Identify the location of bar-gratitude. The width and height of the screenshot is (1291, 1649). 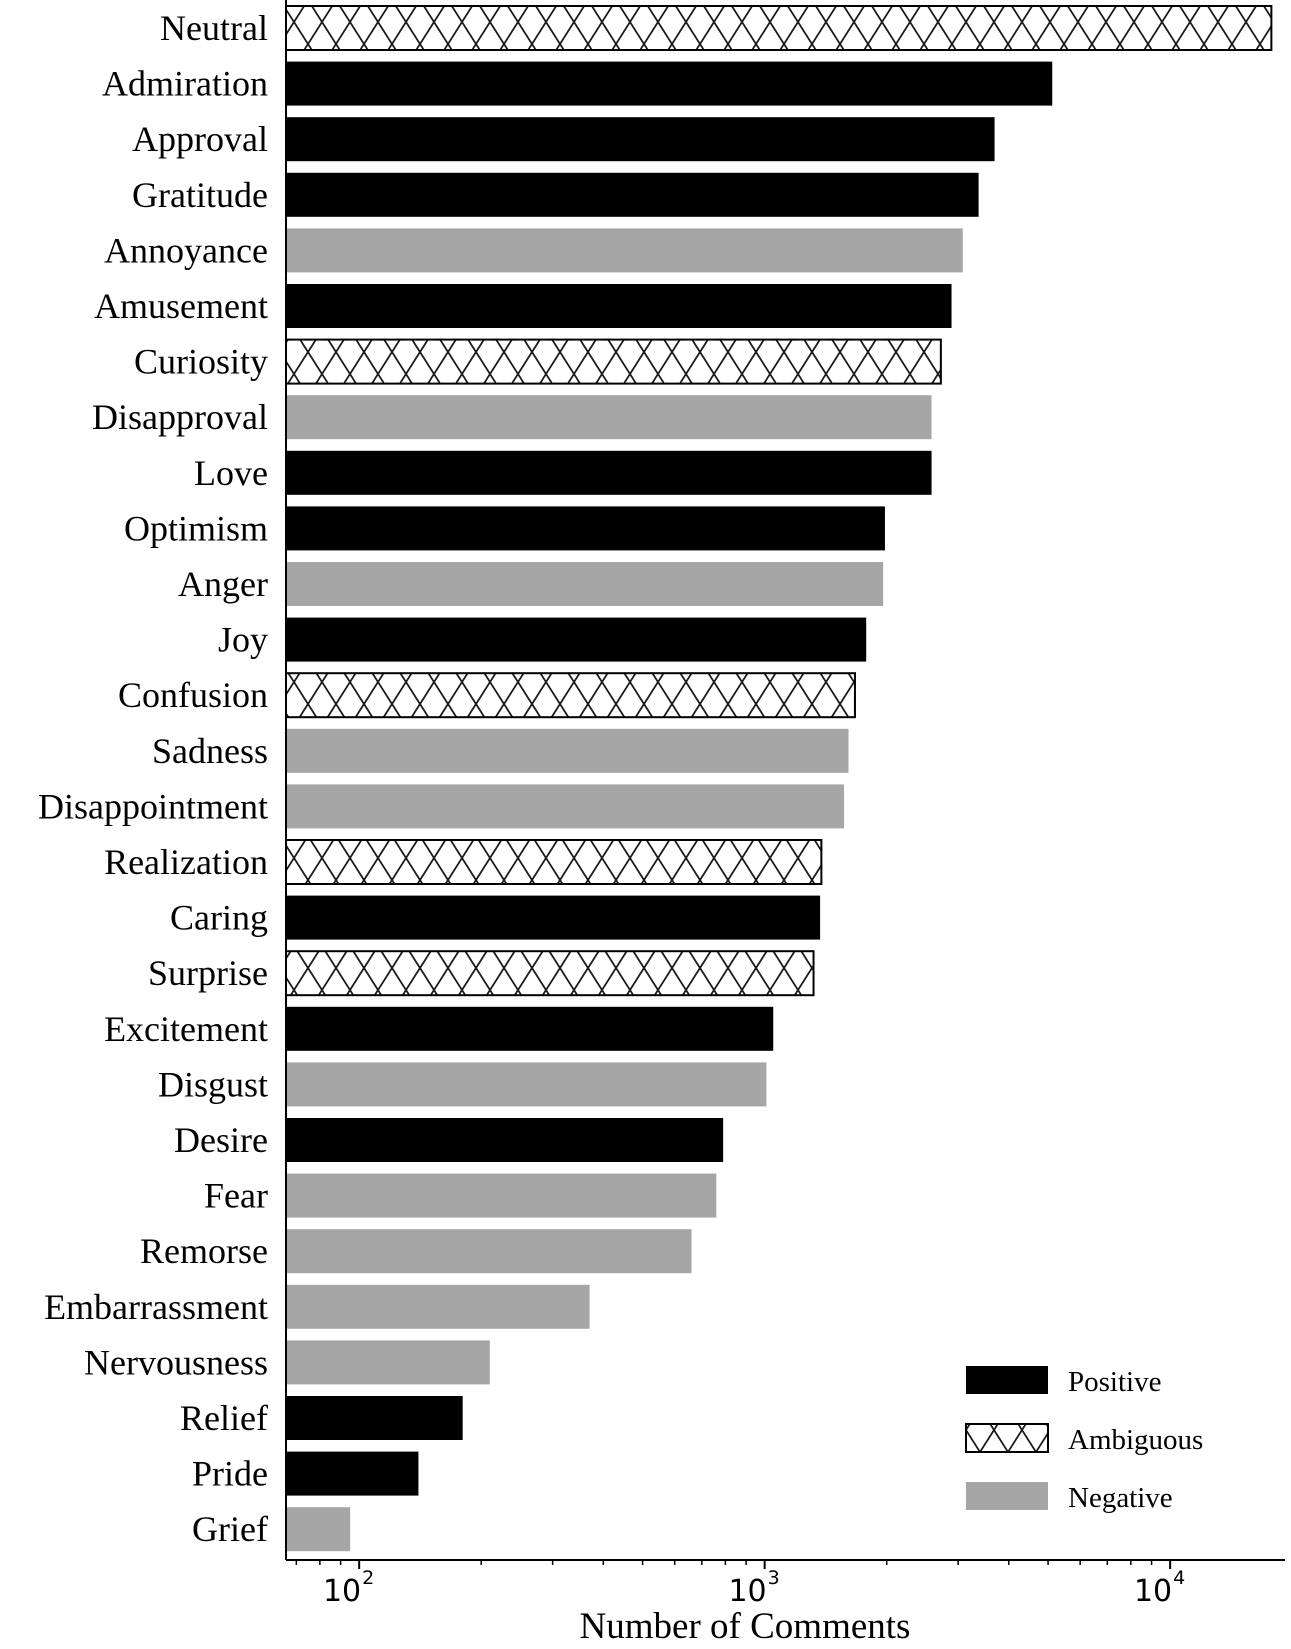
(632, 194).